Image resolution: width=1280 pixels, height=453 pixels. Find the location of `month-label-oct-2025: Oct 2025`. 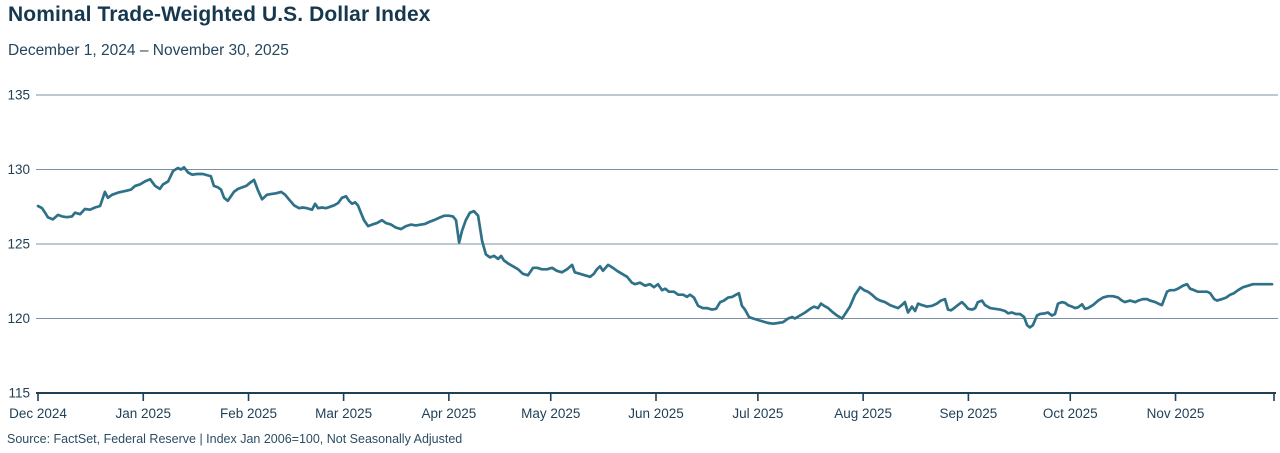

month-label-oct-2025: Oct 2025 is located at coordinates (1070, 413).